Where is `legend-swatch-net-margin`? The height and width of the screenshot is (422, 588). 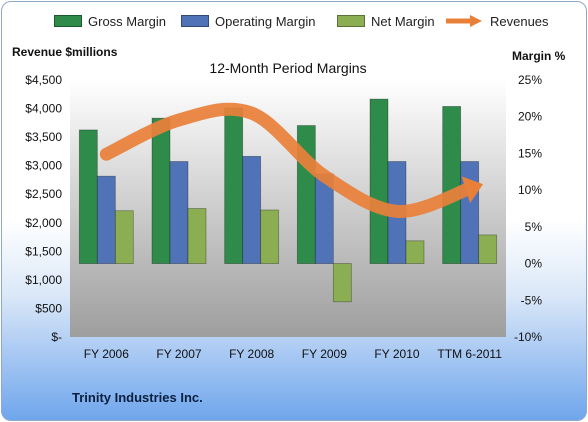 legend-swatch-net-margin is located at coordinates (351, 21).